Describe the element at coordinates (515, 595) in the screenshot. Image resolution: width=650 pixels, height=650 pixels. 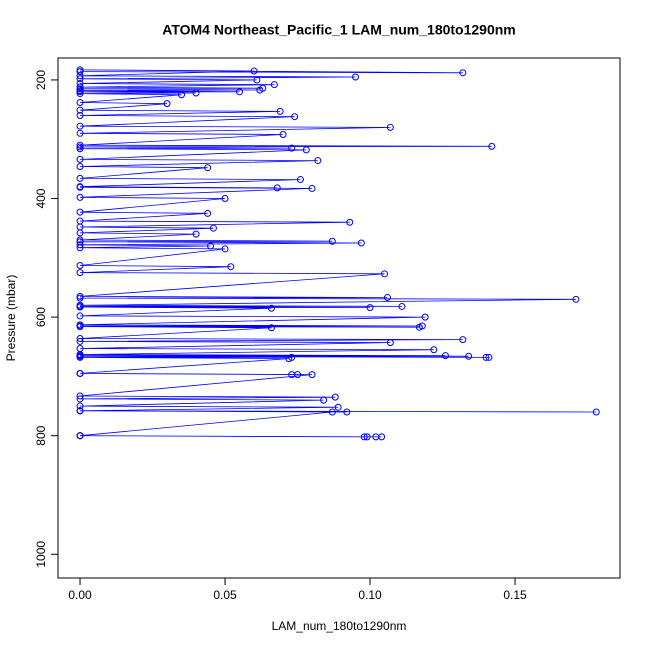
I see `x-tick-label: 0.15` at that location.